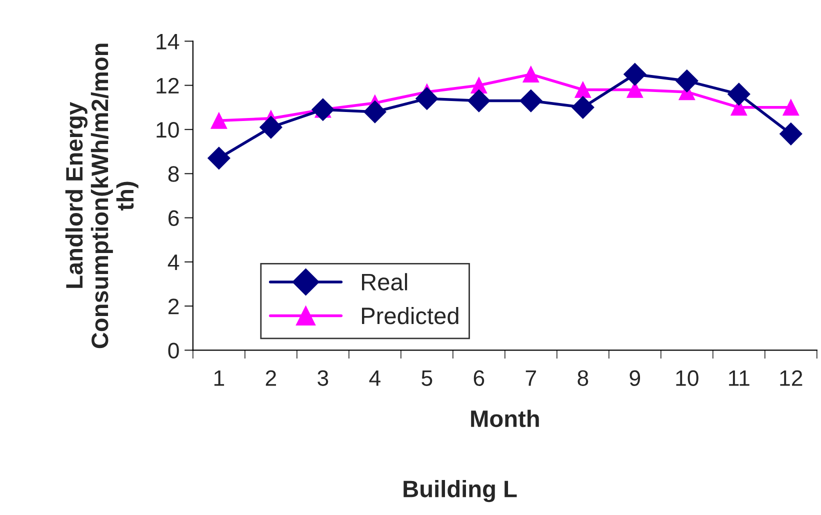 This screenshot has height=515, width=821. I want to click on x-tick-label: 7, so click(531, 378).